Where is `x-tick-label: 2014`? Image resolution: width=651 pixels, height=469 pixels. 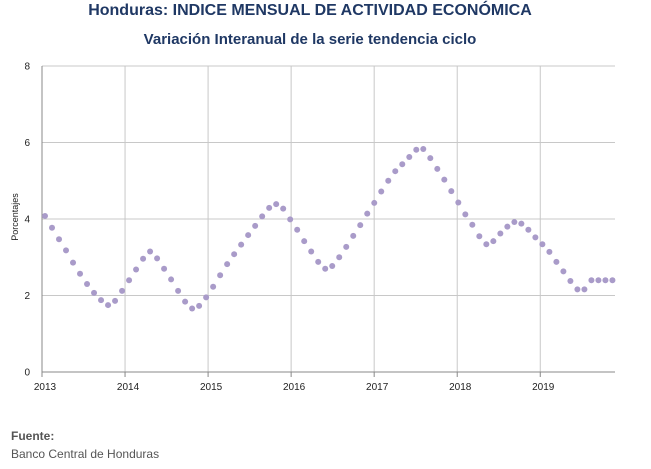
x-tick-label: 2014 is located at coordinates (128, 387).